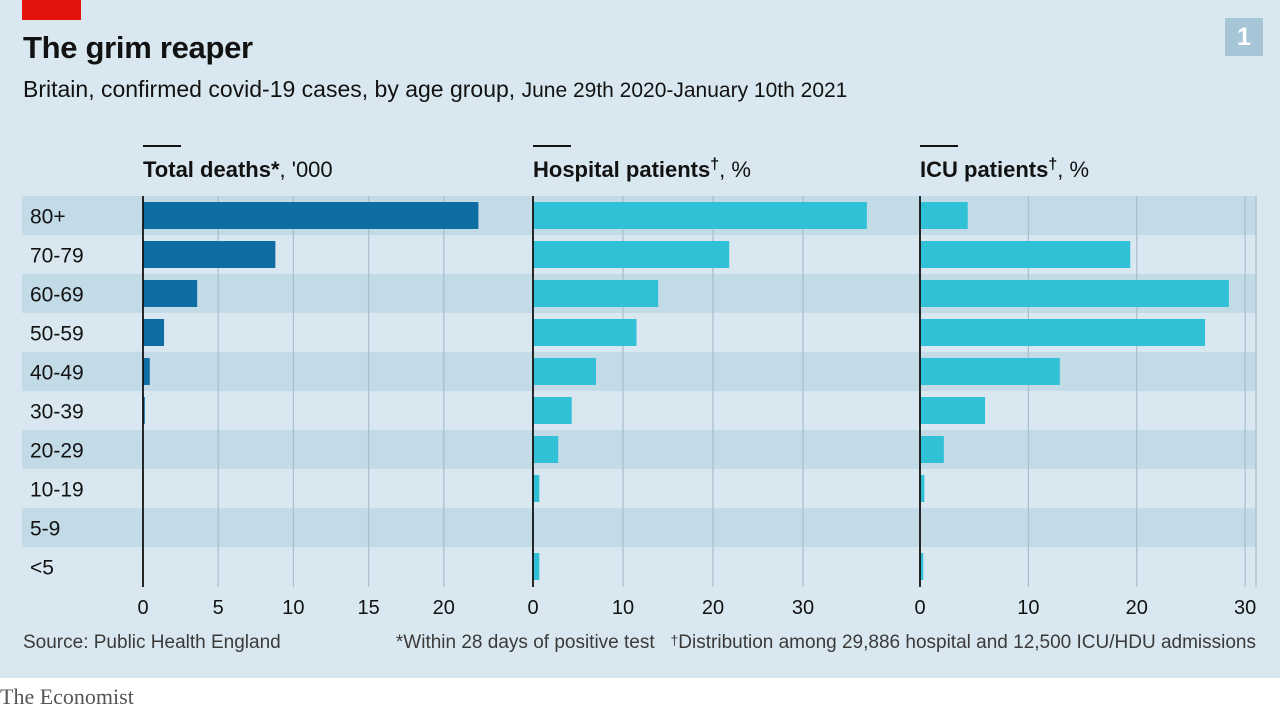 The width and height of the screenshot is (1280, 713). I want to click on category-label: 80+, so click(48, 217).